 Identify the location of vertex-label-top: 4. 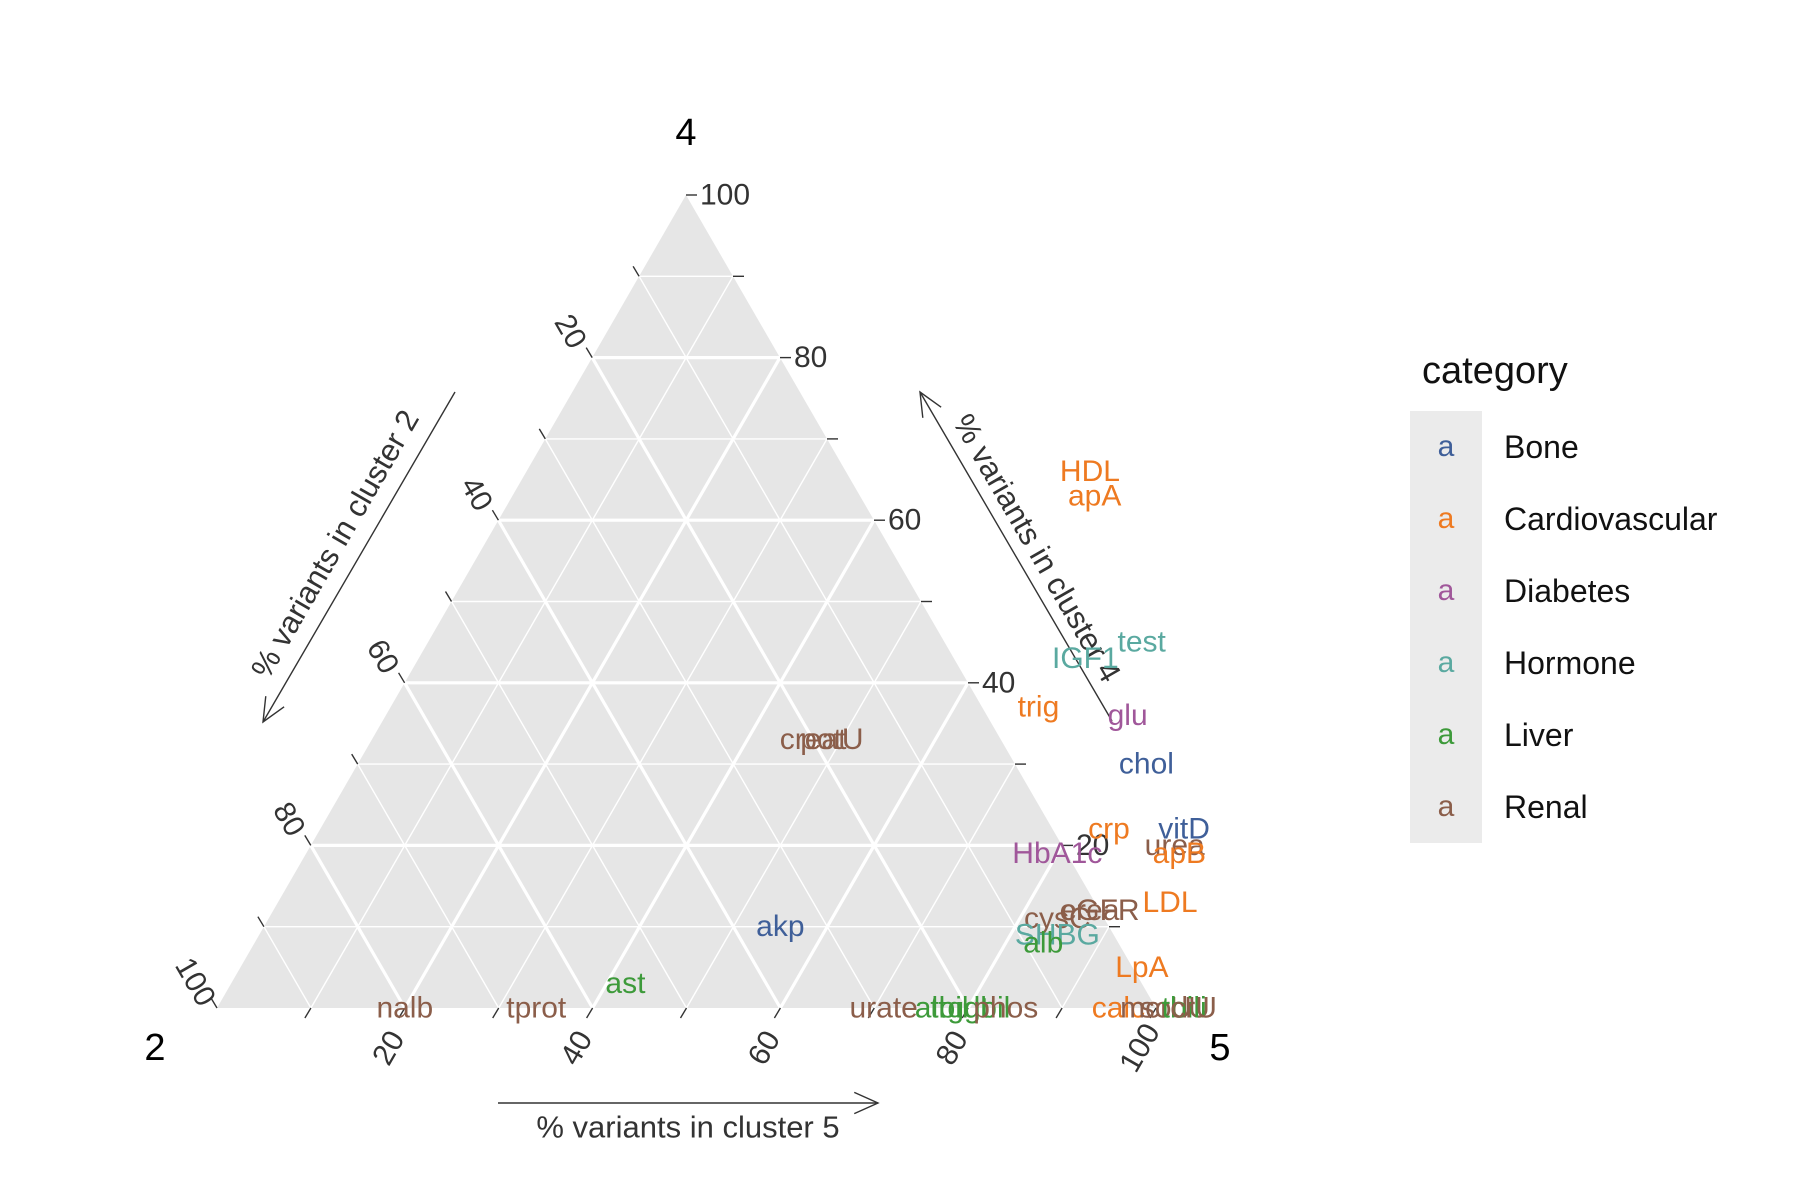
(685, 133).